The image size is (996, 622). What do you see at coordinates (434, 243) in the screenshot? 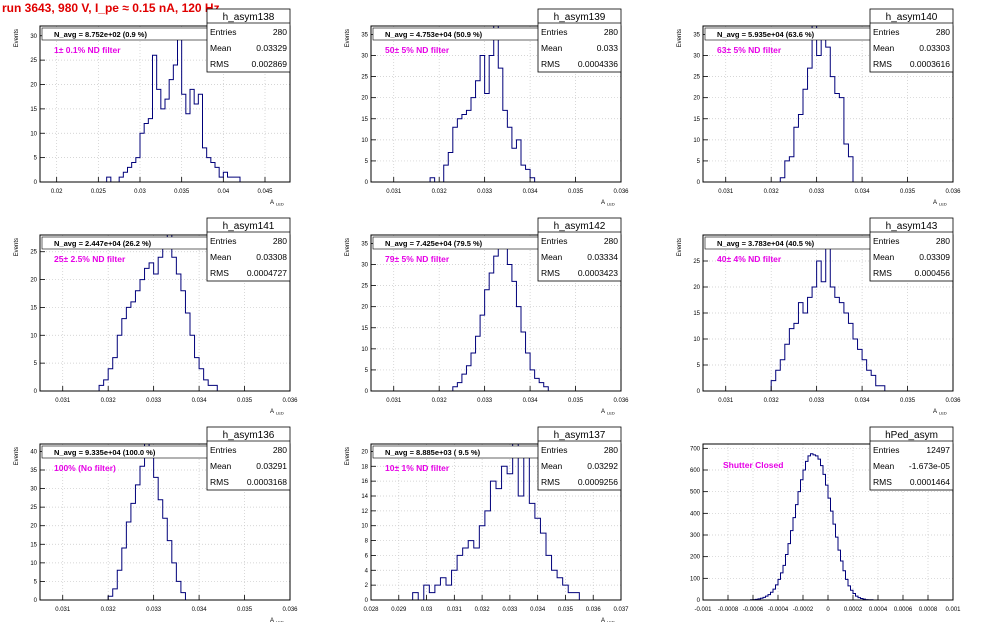
I see `navg-label: N_avg = 7.425e+04 (79.5 %)` at bounding box center [434, 243].